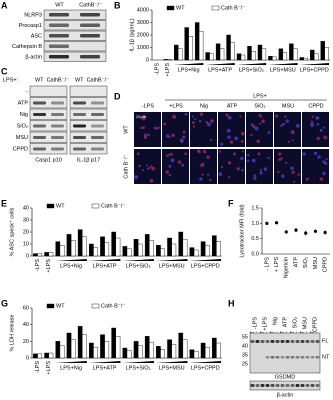 Image resolution: width=333 pixels, height=400 pixels. Describe the element at coordinates (231, 203) in the screenshot. I see `panel-label: F` at that location.